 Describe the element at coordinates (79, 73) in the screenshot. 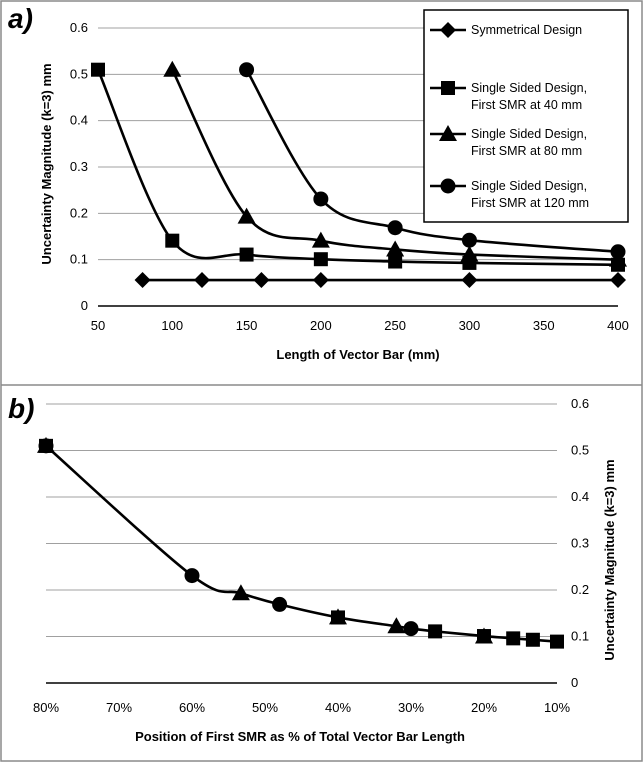

I see `y-tick-label-a: 0.5` at that location.